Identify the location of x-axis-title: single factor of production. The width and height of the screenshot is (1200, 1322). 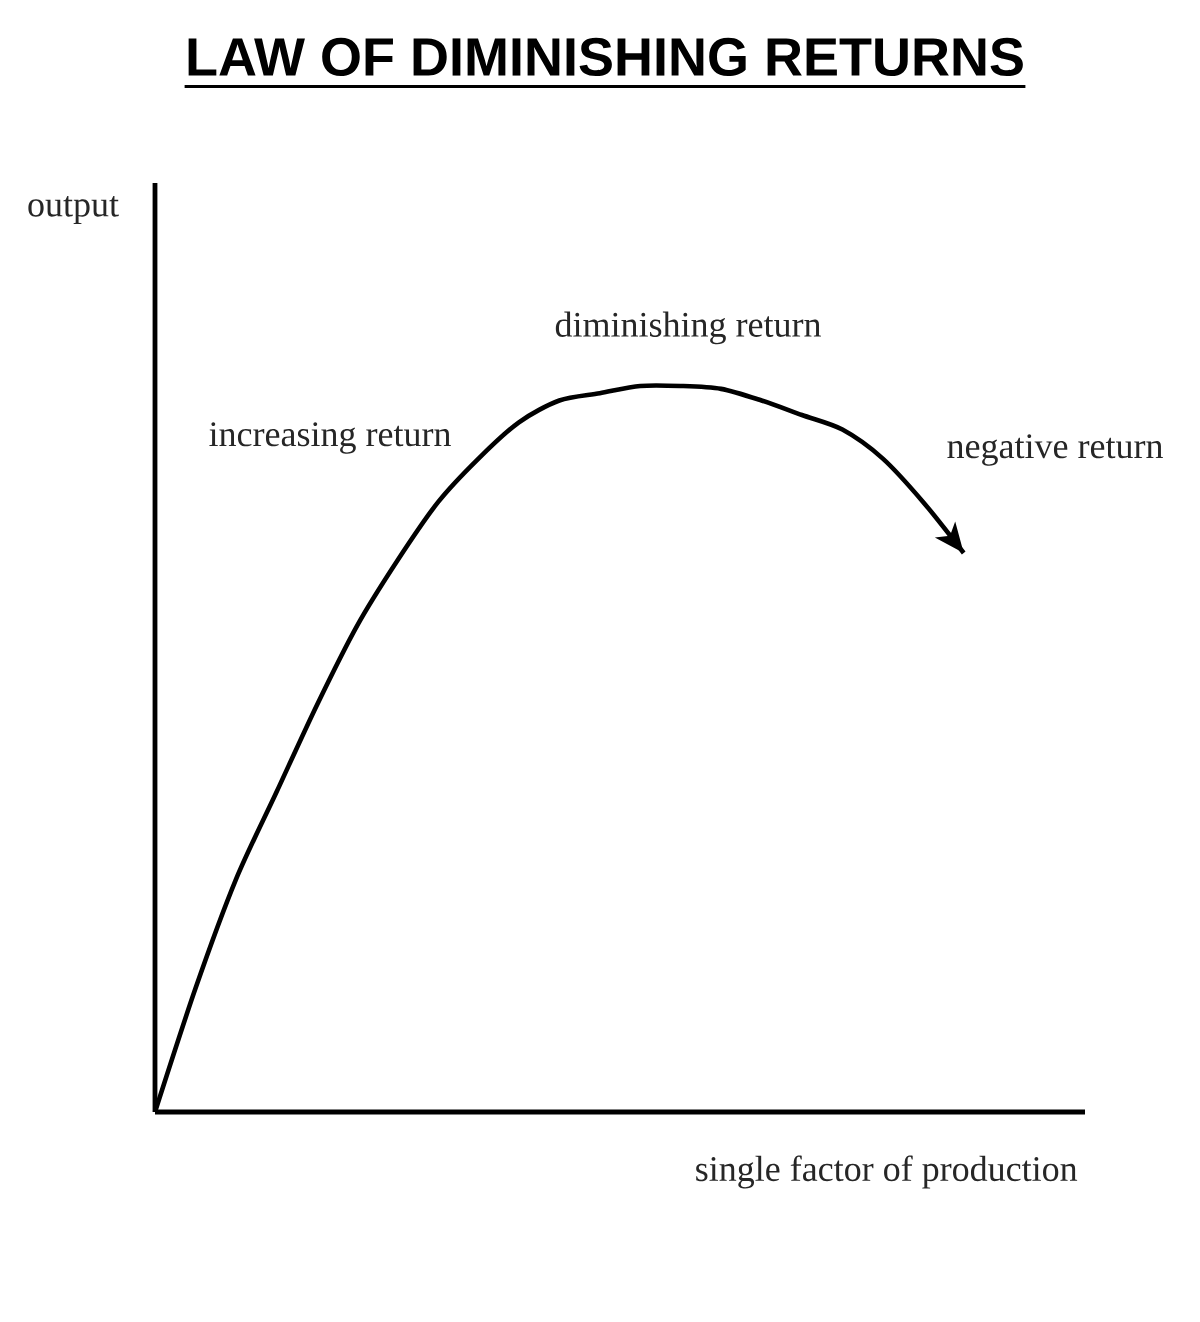
(887, 1172).